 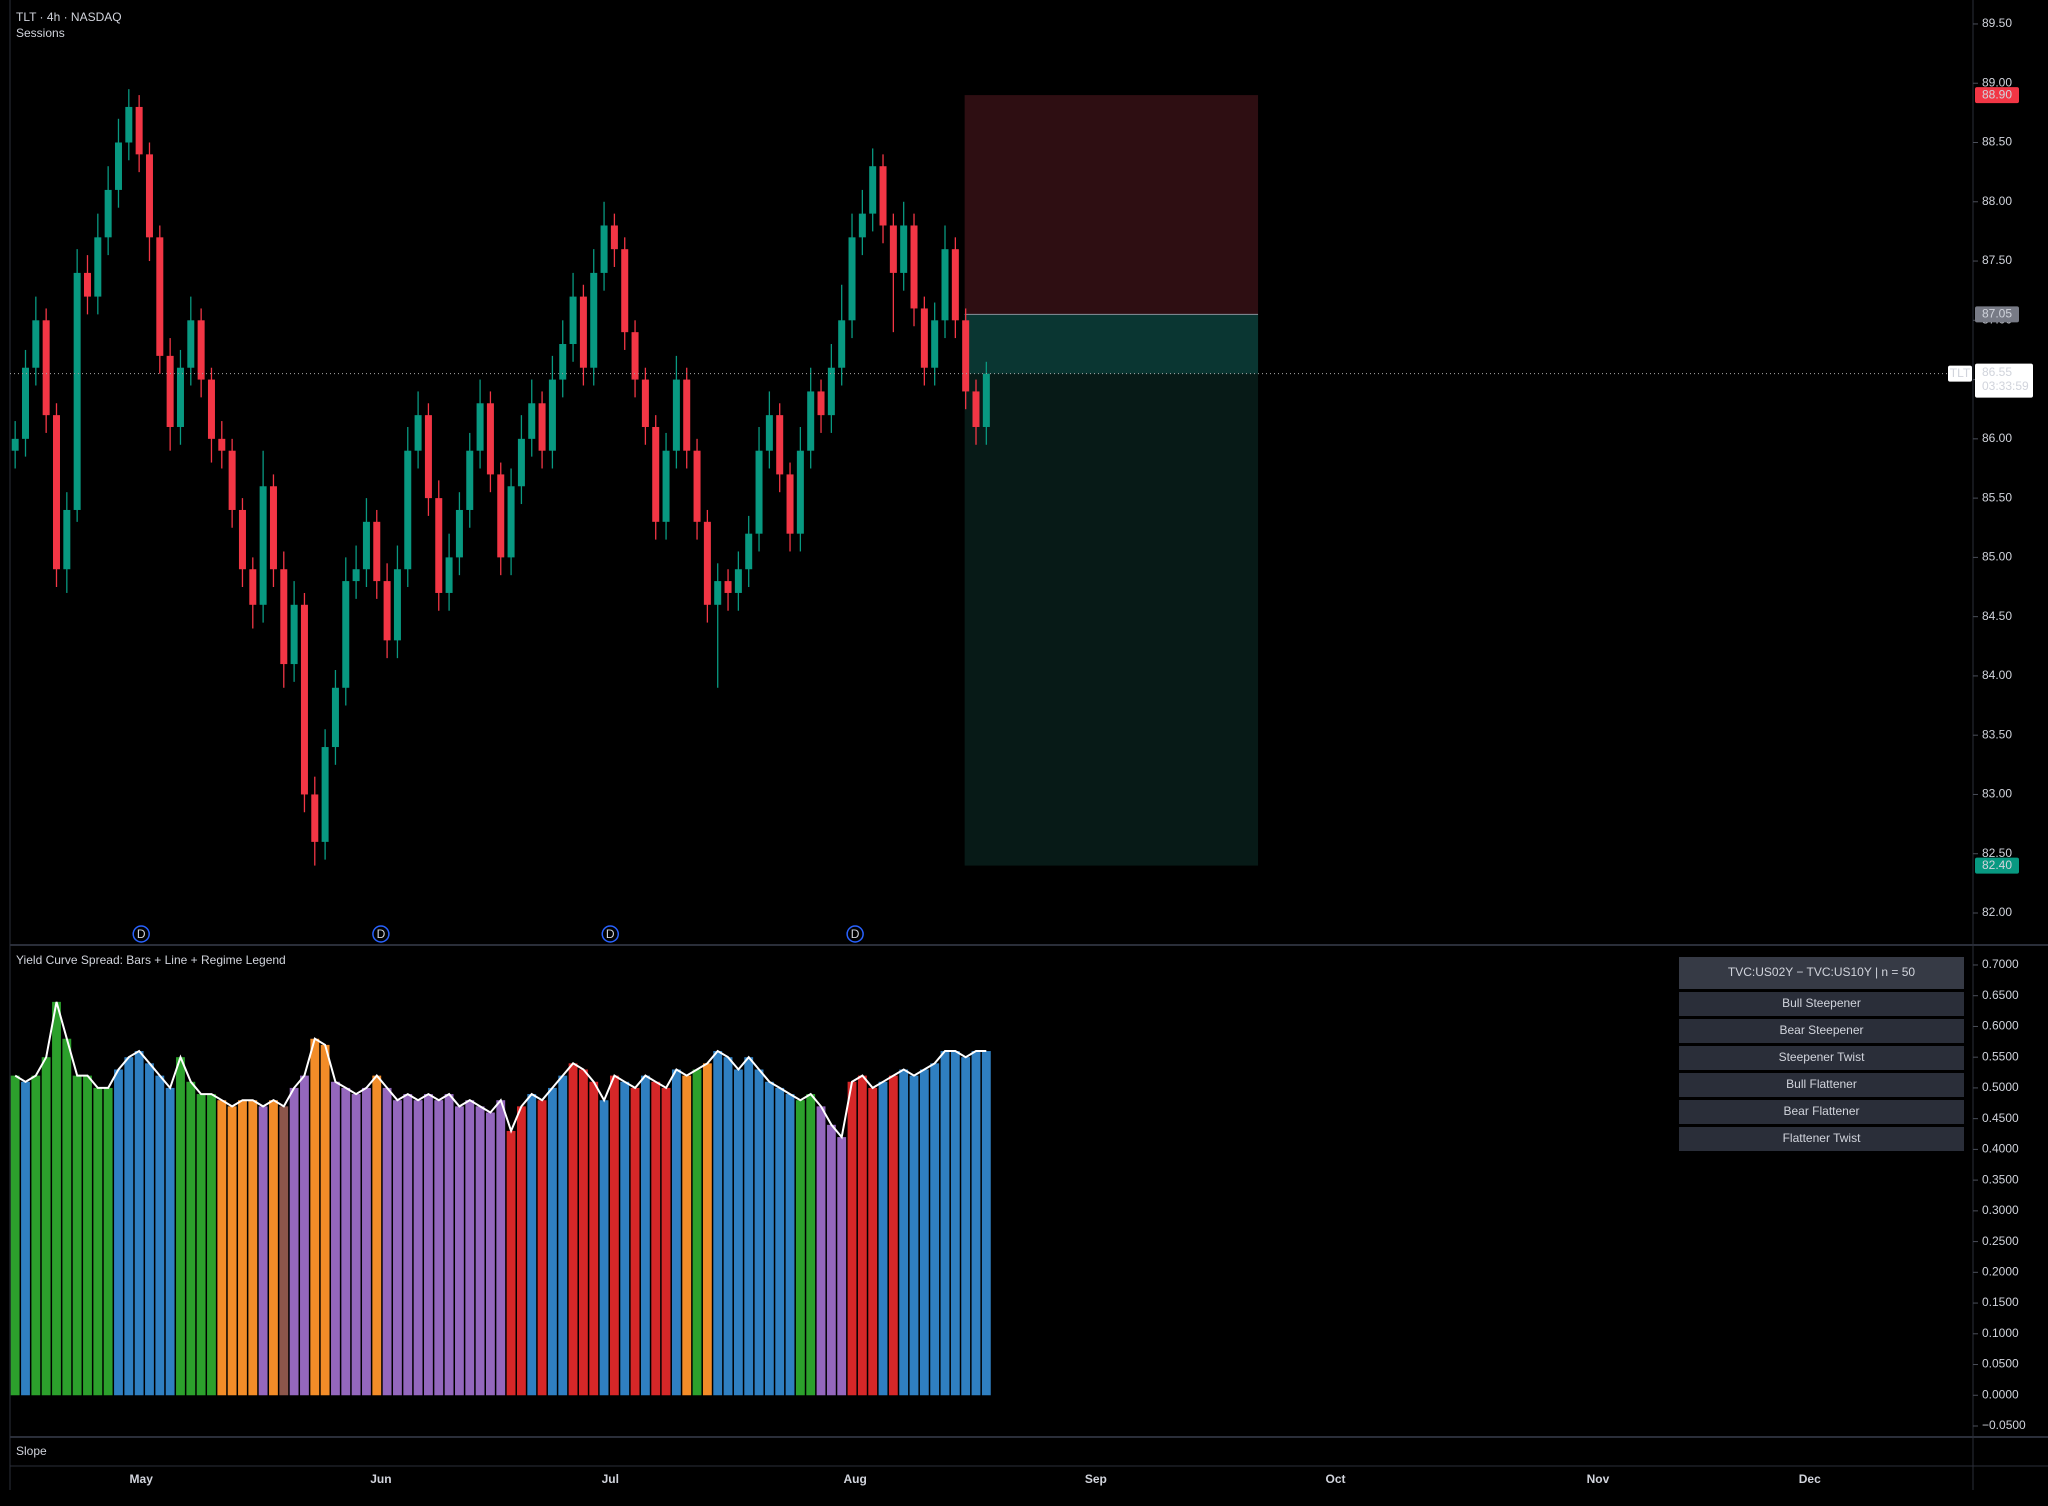 What do you see at coordinates (1111, 590) in the screenshot?
I see `target-zone` at bounding box center [1111, 590].